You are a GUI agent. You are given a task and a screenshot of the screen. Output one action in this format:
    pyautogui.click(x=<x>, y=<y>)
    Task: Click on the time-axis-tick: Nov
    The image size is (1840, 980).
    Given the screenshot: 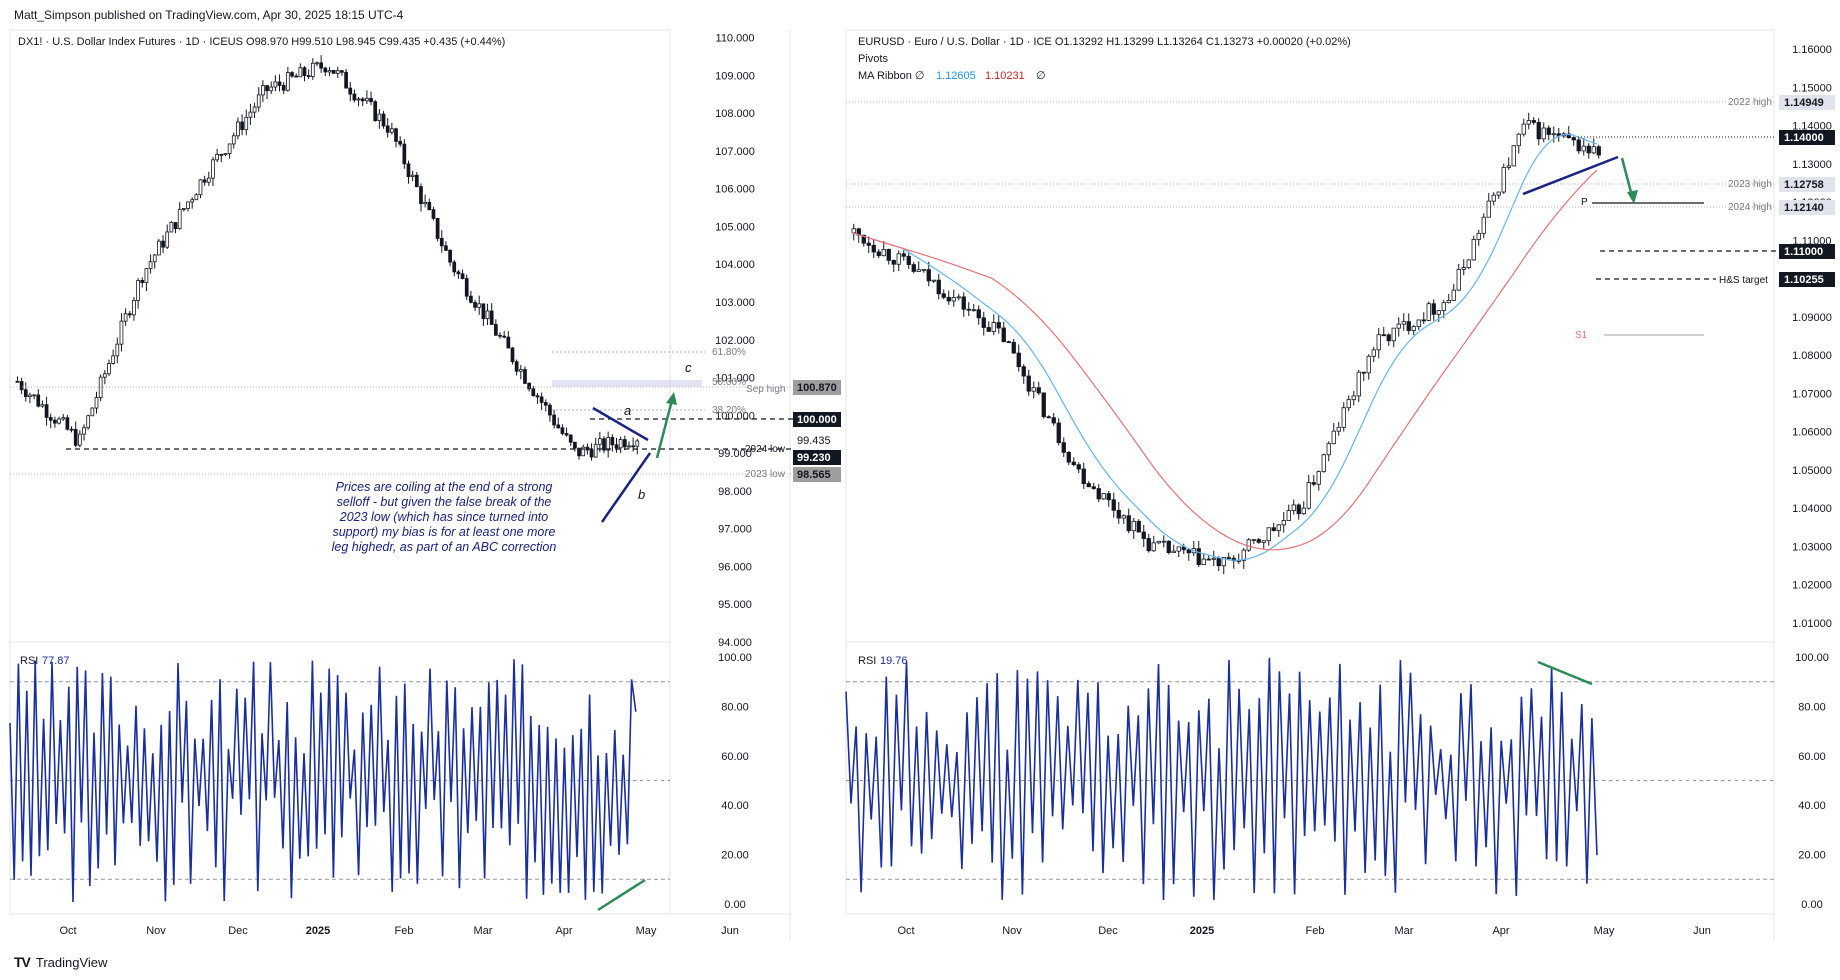 What is the action you would take?
    pyautogui.click(x=1012, y=931)
    